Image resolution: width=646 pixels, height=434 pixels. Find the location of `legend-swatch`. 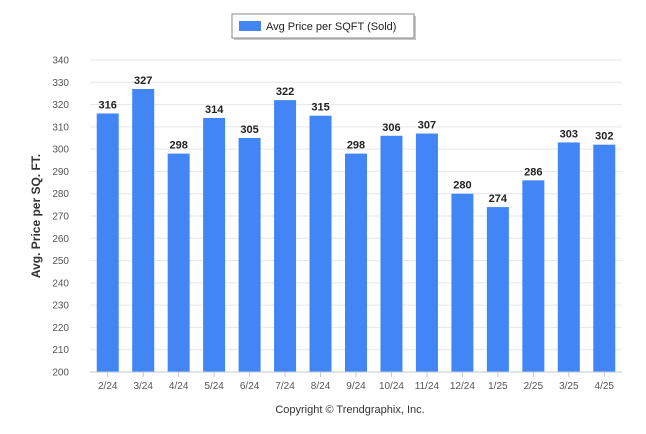

legend-swatch is located at coordinates (250, 26).